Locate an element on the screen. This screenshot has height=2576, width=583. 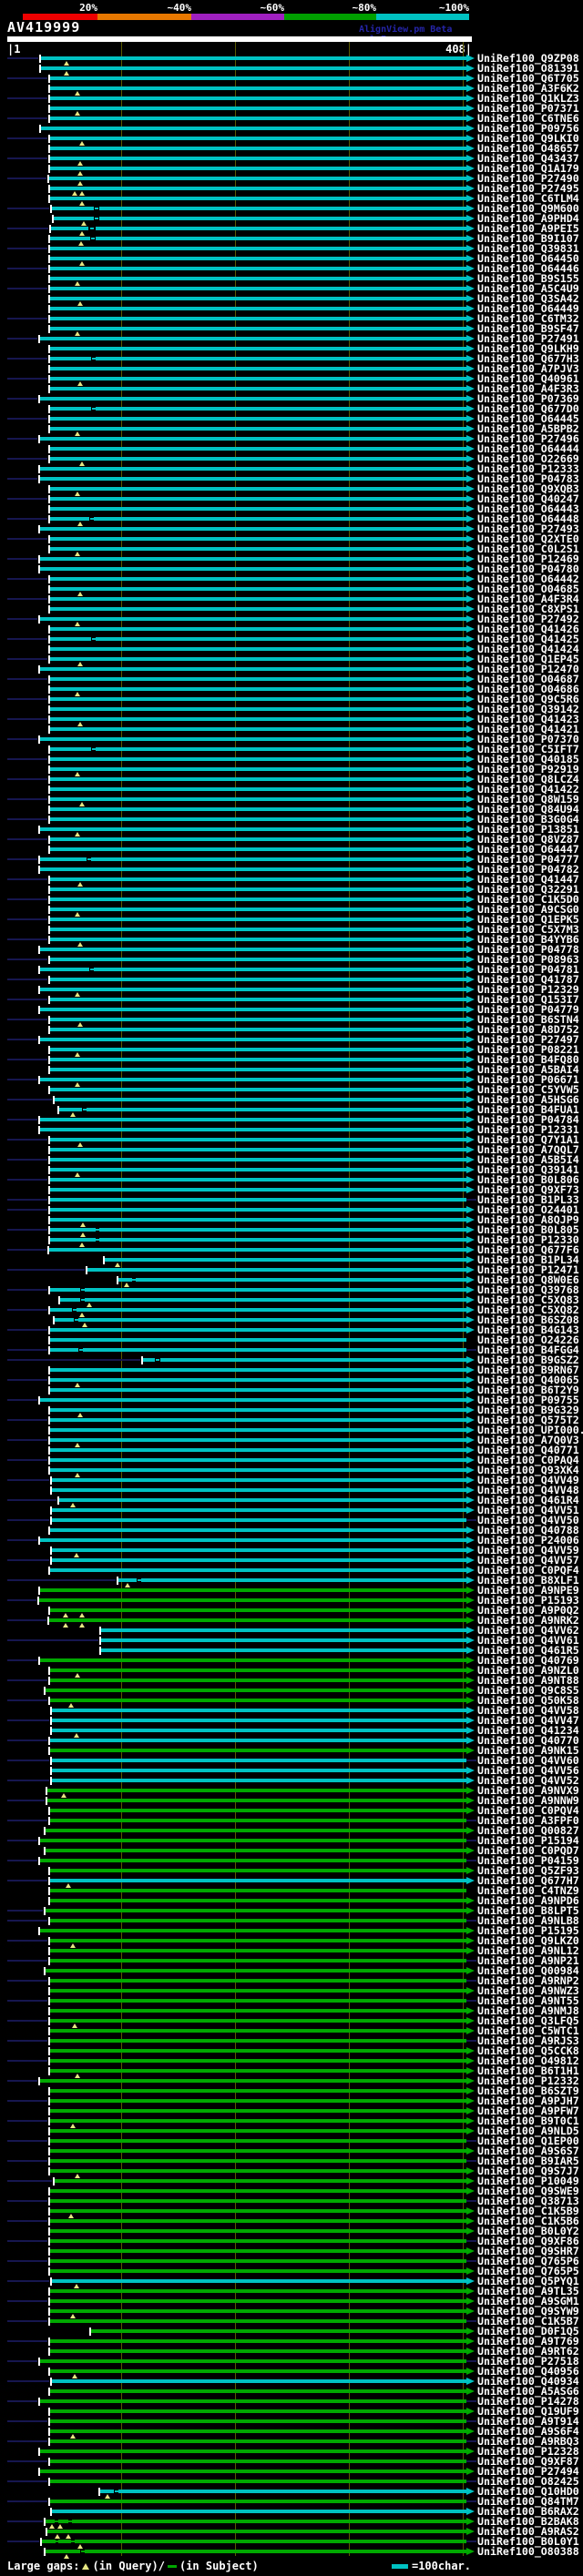
hit-label: UniRef100_P10049 is located at coordinates (528, 2181).